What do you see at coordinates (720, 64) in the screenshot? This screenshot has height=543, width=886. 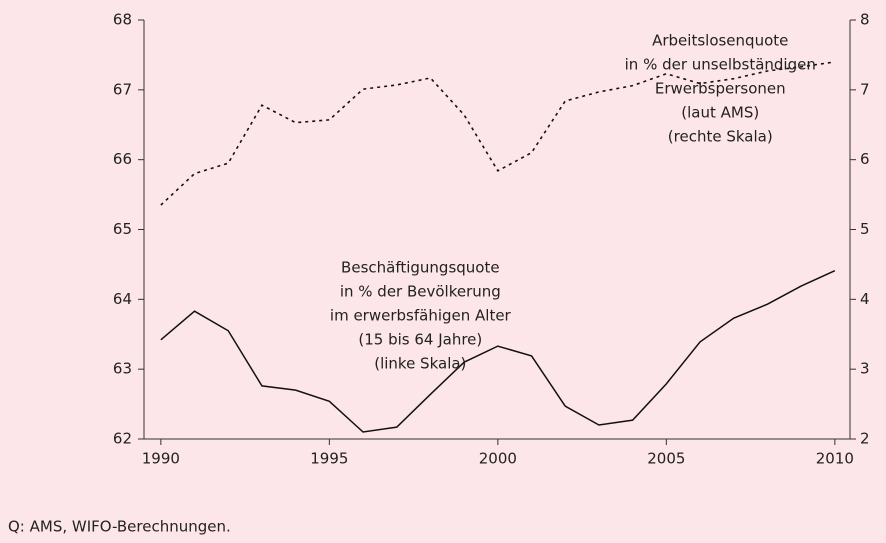 I see `annotation: in % der unselbständigen` at bounding box center [720, 64].